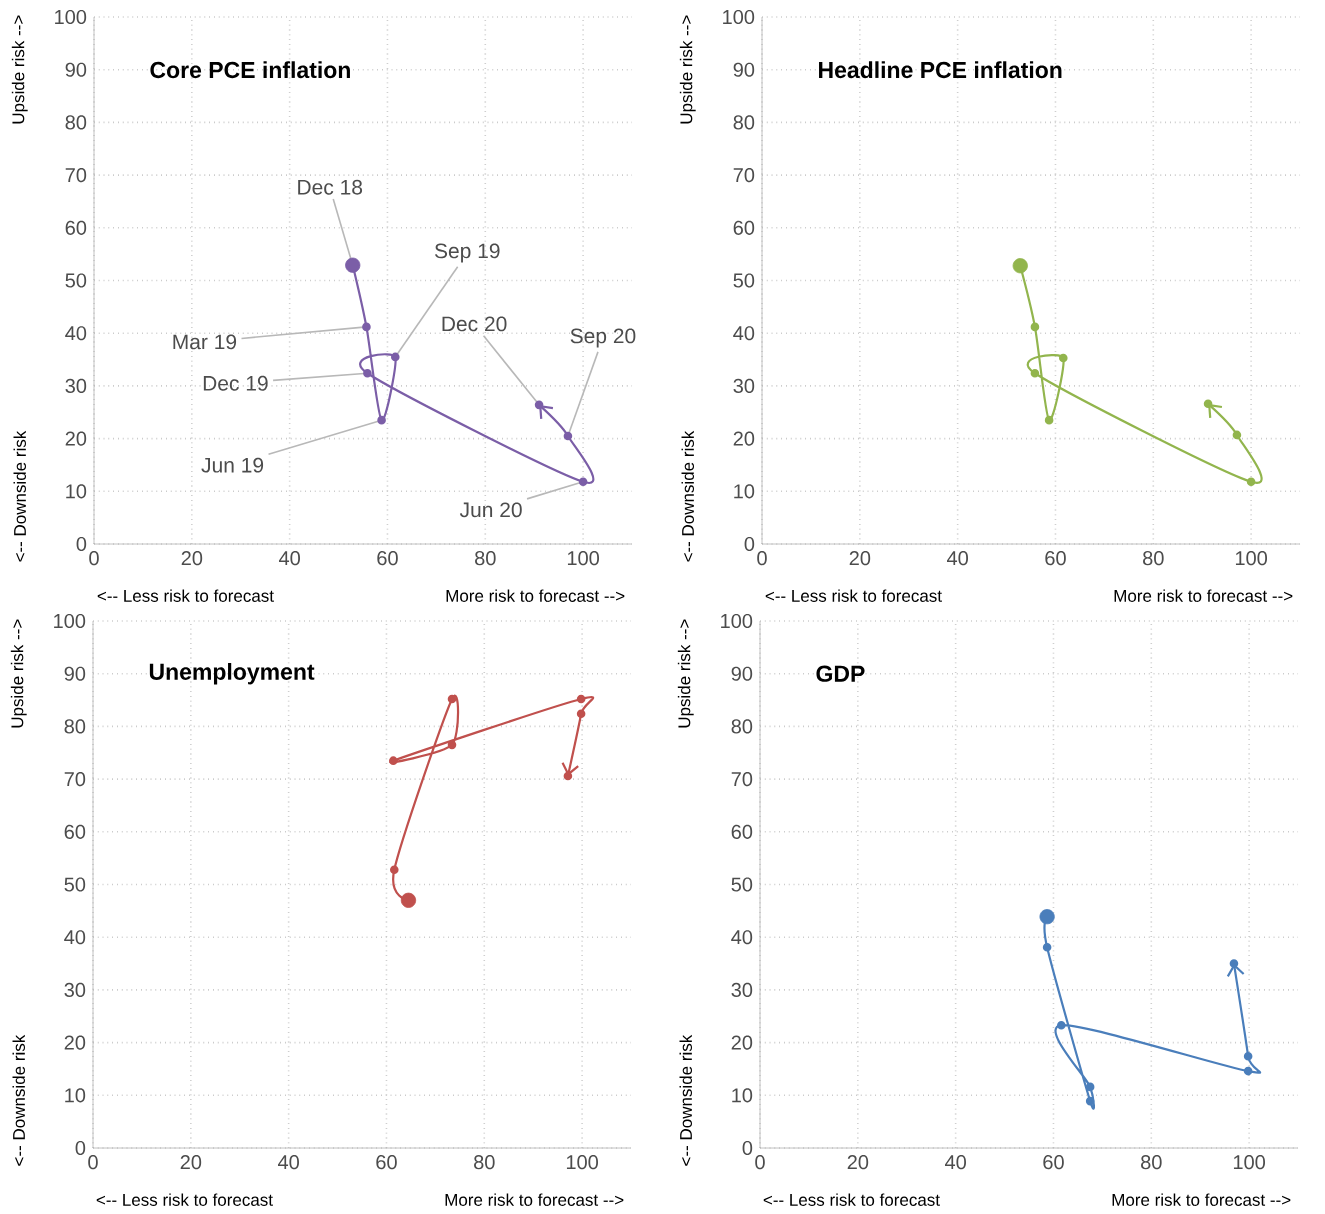  What do you see at coordinates (490, 510) in the screenshot?
I see `annotation: Jun 20` at bounding box center [490, 510].